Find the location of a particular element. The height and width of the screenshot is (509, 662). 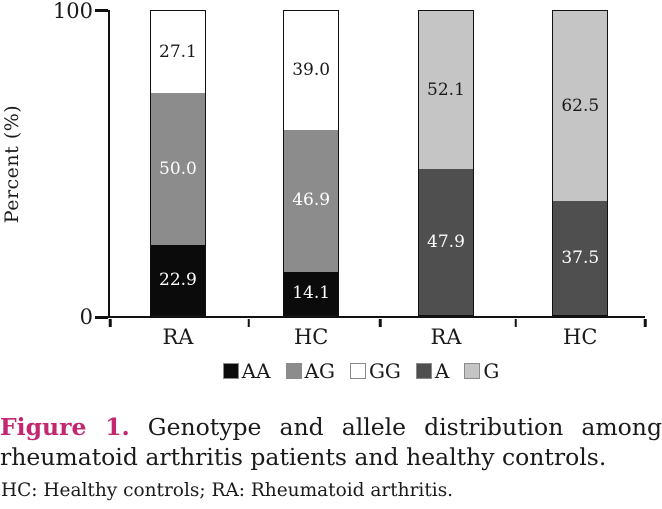

legend-swatch-ag is located at coordinates (293, 371).